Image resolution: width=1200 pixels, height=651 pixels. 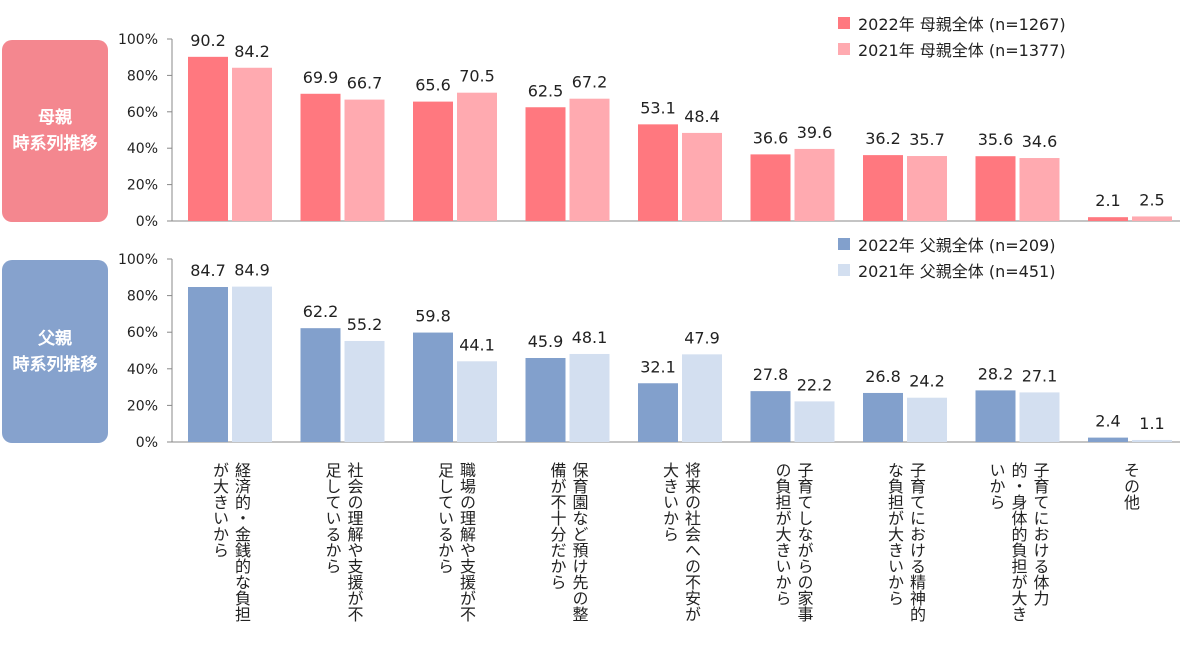 I want to click on mother-data-label: 36.2, so click(x=883, y=138).